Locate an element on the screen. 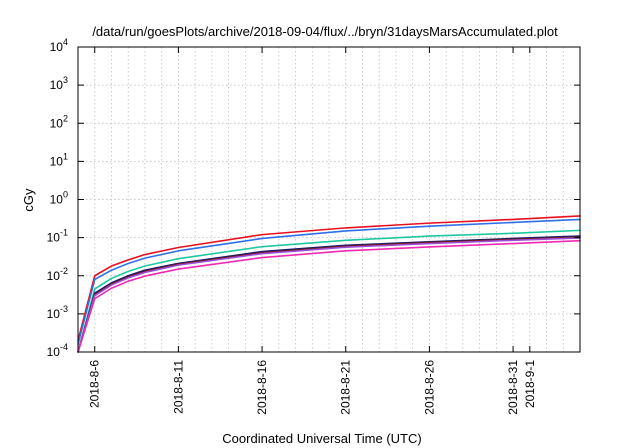  y-tick-label: 10⁻³ is located at coordinates (57, 312).